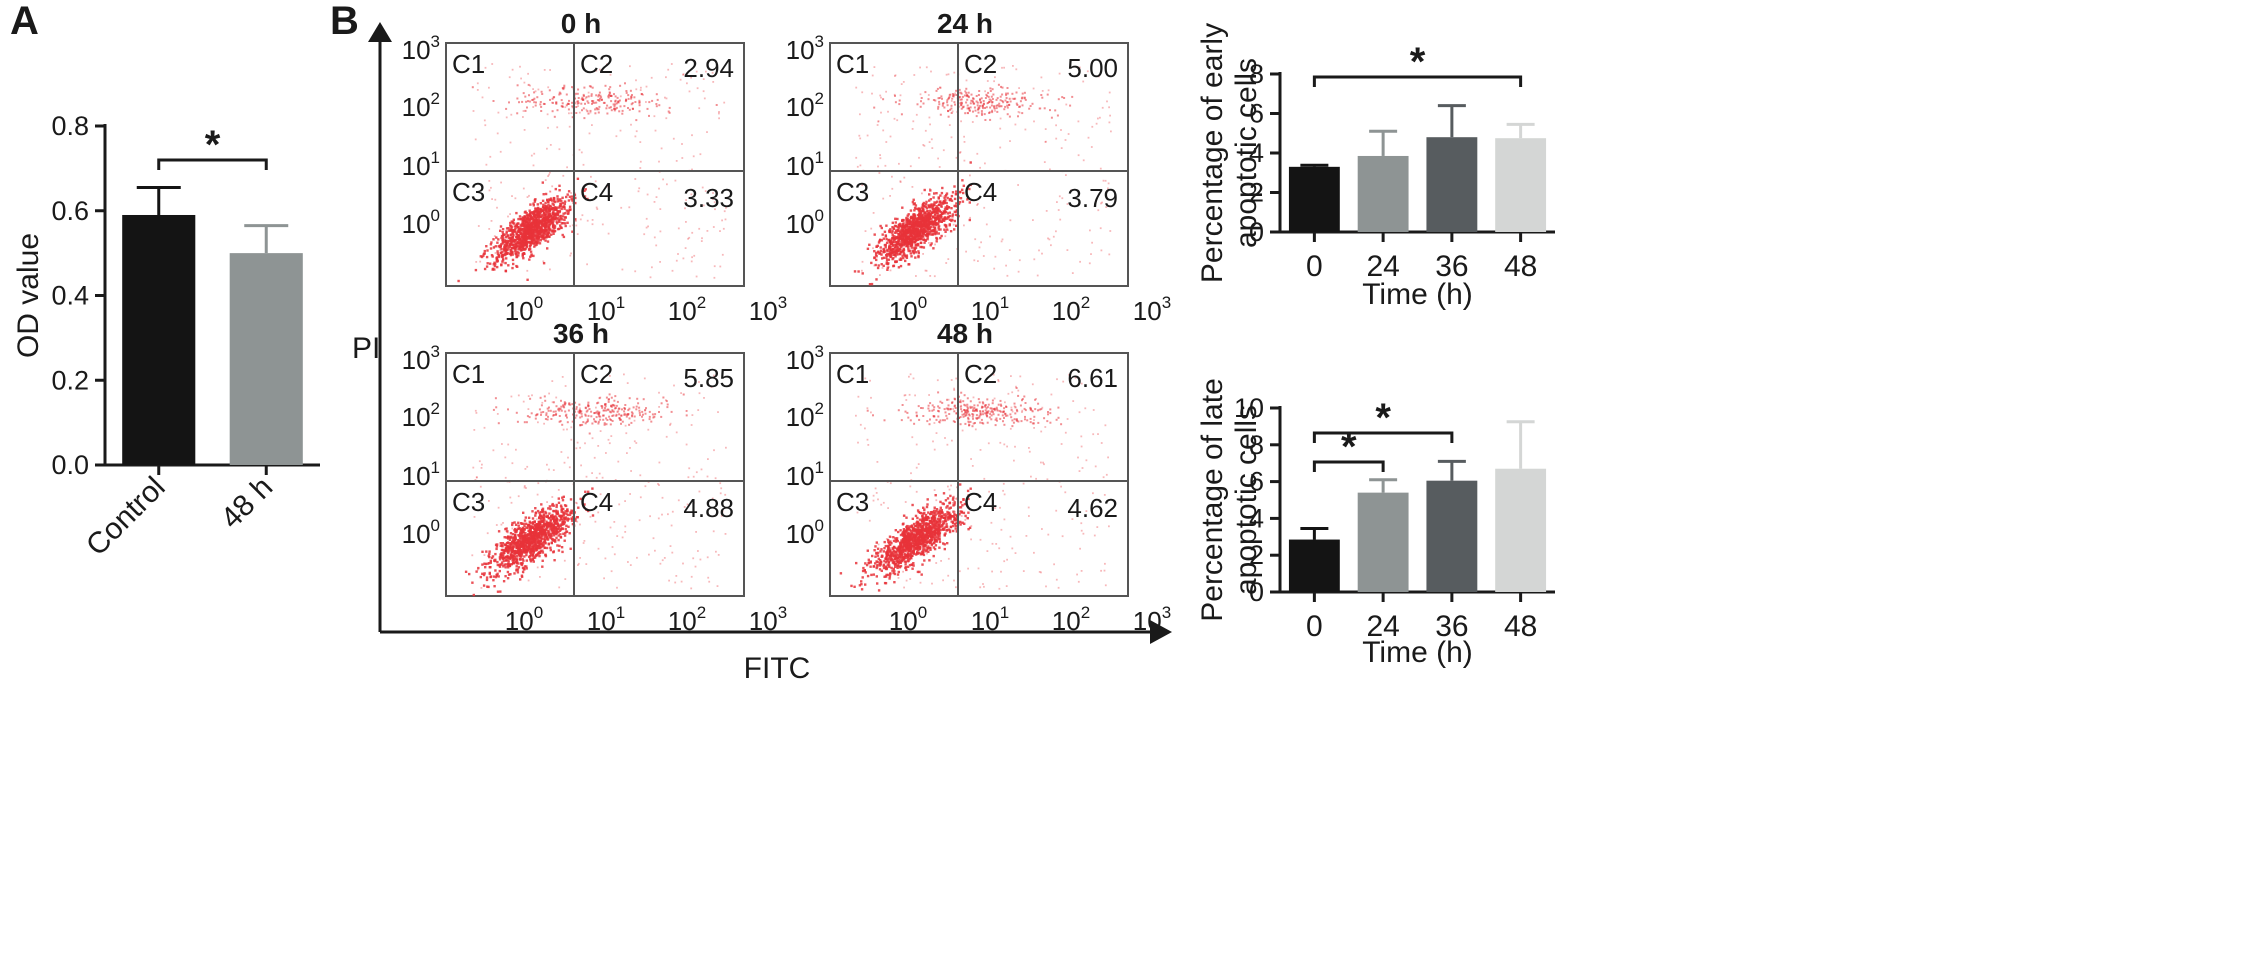  I want to click on flow-y-tick-label: 10², so click(421, 105).